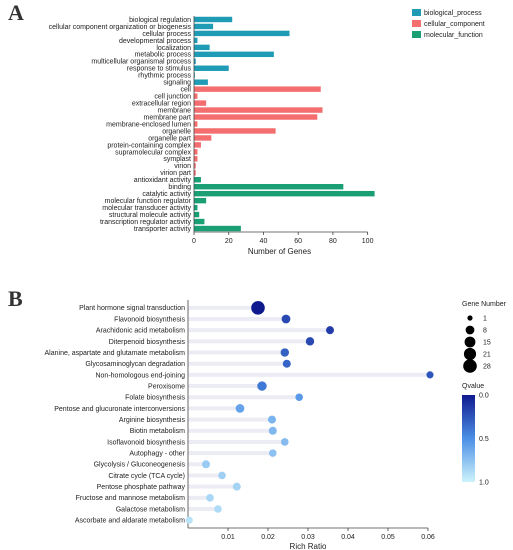 The height and width of the screenshot is (550, 513). Describe the element at coordinates (195, 173) in the screenshot. I see `bar-virion-part` at that location.